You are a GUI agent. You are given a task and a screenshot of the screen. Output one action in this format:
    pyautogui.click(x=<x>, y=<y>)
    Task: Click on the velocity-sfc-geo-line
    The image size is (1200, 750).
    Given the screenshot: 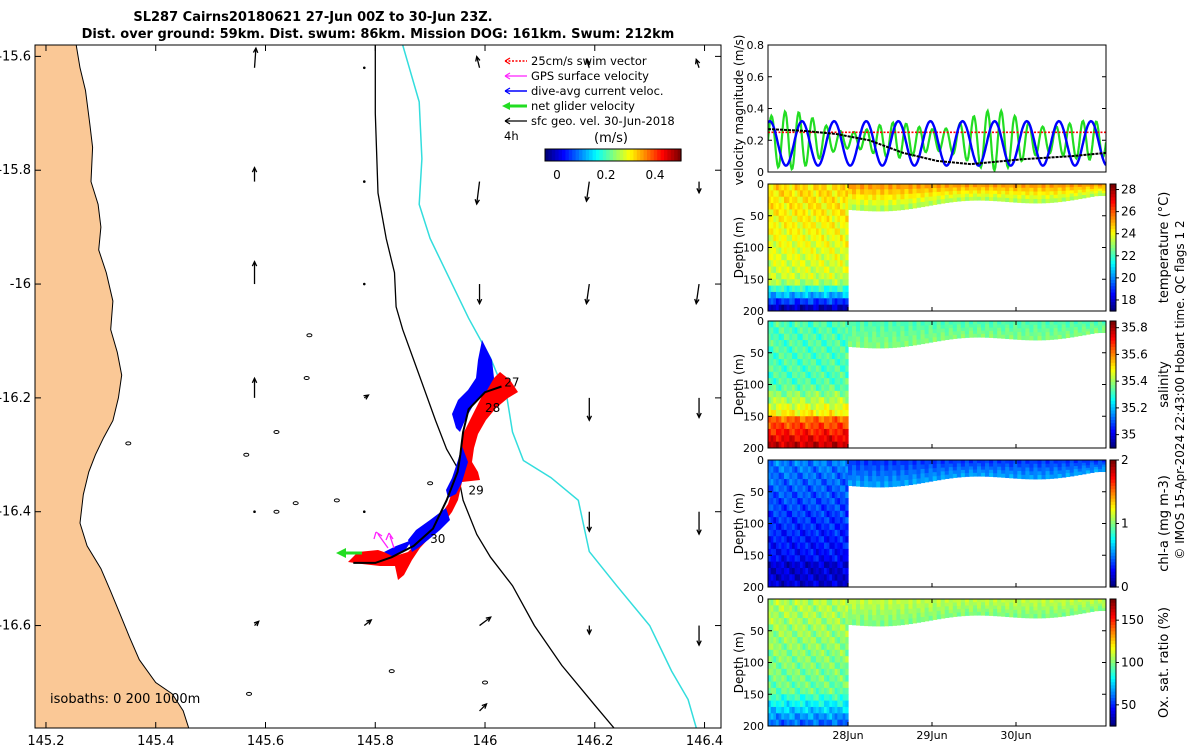 What is the action you would take?
    pyautogui.click(x=937, y=147)
    